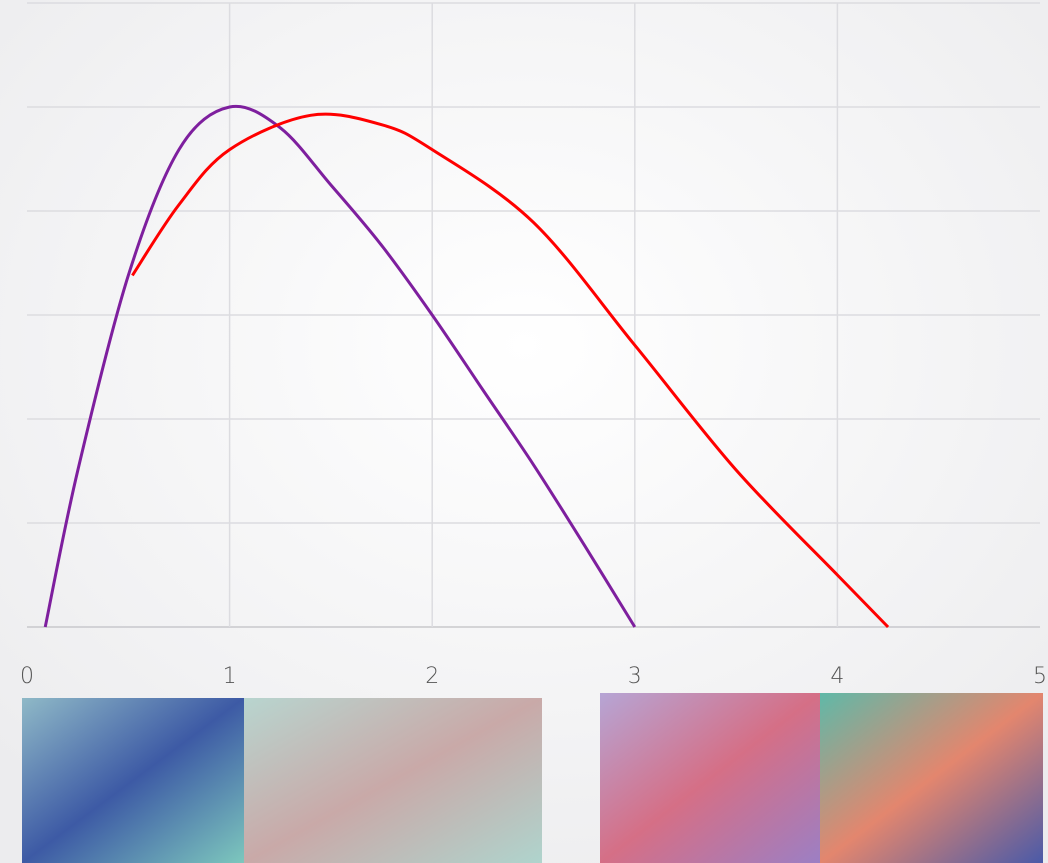 The height and width of the screenshot is (863, 1048). What do you see at coordinates (27, 676) in the screenshot?
I see `x-tick-label: 0` at bounding box center [27, 676].